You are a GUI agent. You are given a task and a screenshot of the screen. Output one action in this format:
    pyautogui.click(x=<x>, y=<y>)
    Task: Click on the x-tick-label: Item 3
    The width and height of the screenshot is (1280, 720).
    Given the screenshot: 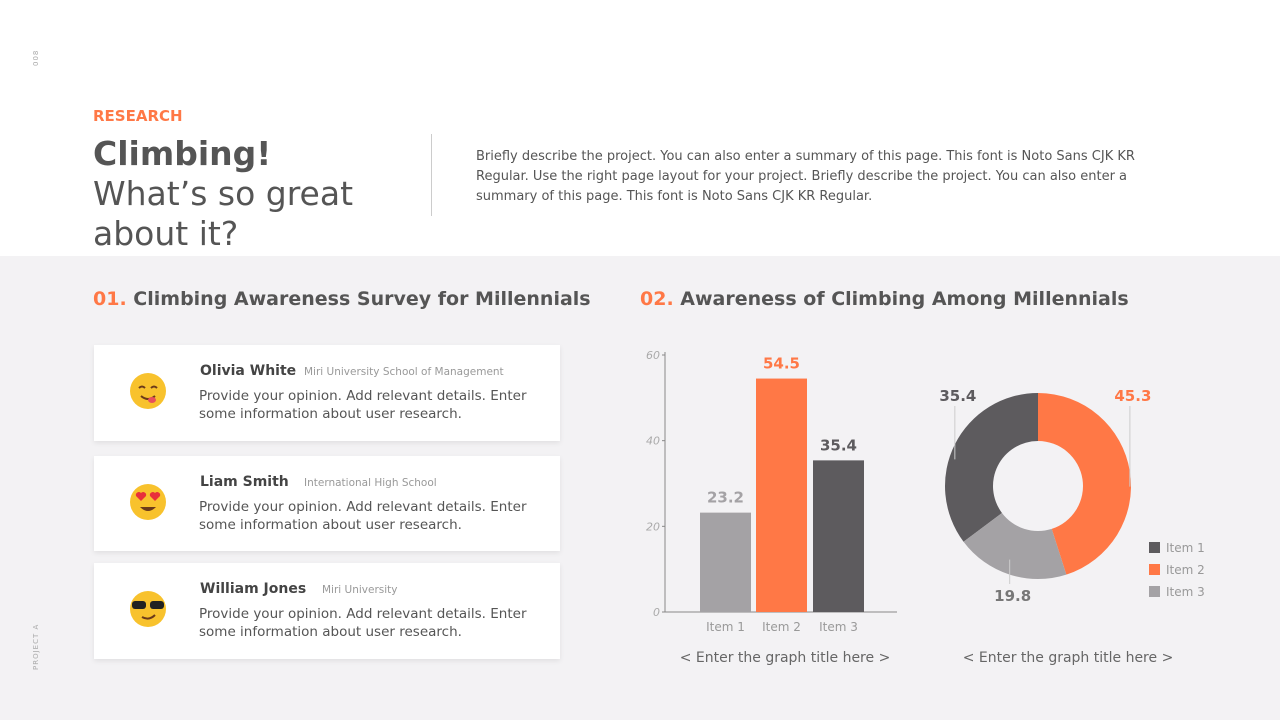 What is the action you would take?
    pyautogui.click(x=838, y=627)
    